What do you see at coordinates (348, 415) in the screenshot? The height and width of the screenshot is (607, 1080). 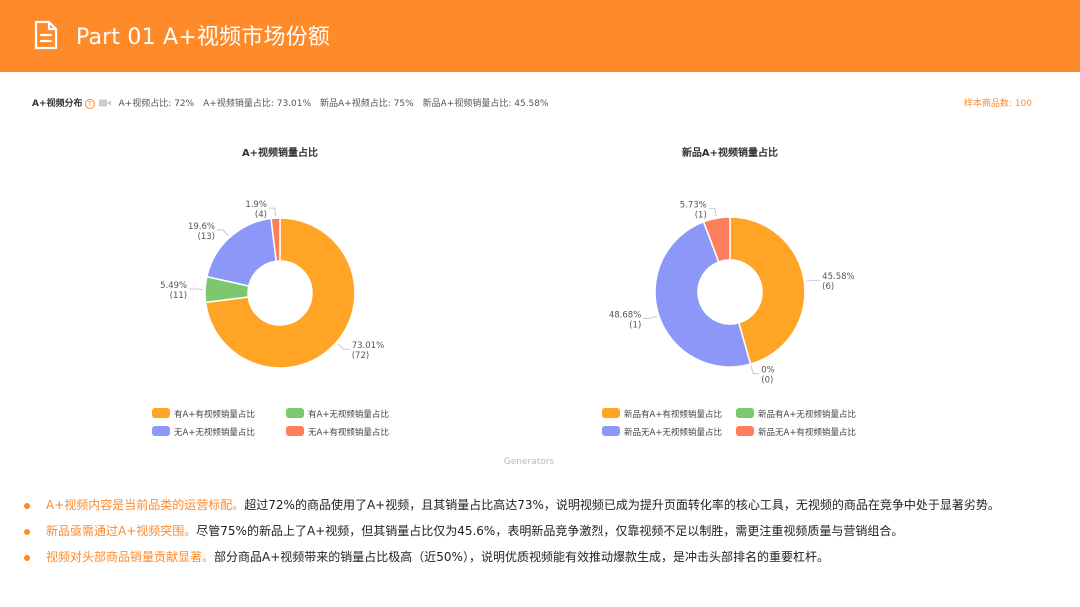 I see `legend-label: 有A+无视频销量占比` at bounding box center [348, 415].